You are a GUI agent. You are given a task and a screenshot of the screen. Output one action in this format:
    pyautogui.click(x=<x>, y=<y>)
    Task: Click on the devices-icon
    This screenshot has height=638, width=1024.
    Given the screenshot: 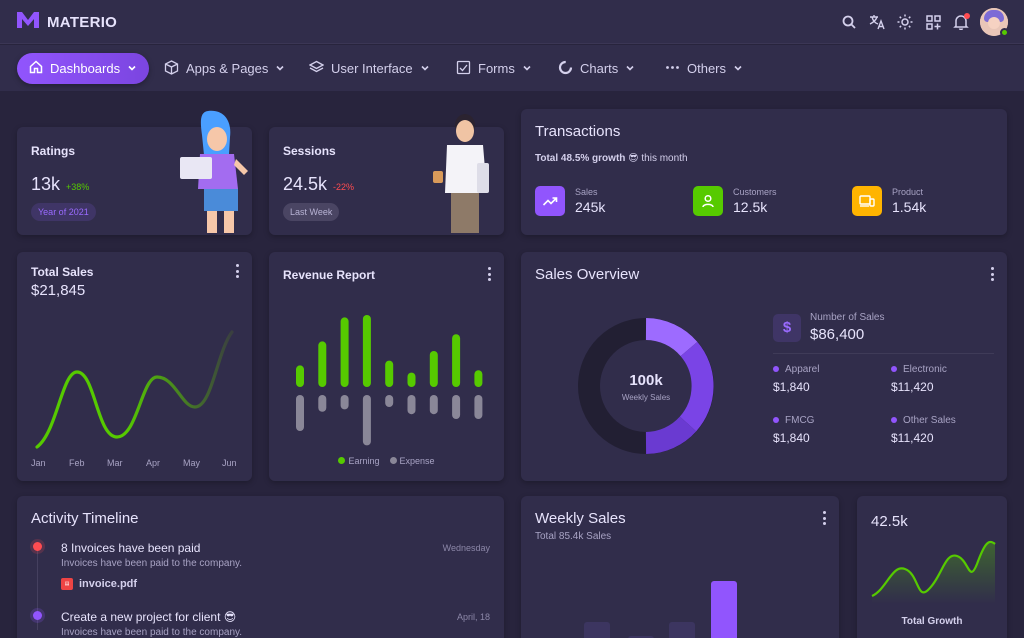 What is the action you would take?
    pyautogui.click(x=867, y=201)
    